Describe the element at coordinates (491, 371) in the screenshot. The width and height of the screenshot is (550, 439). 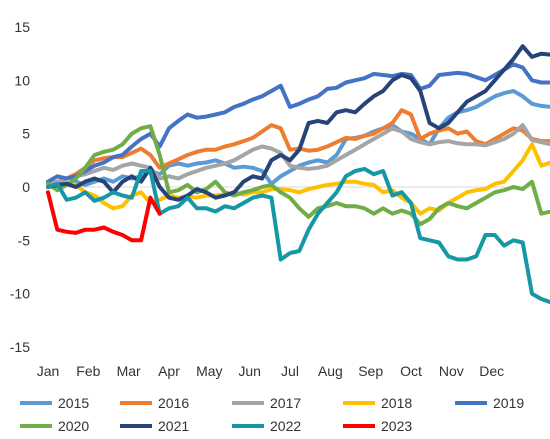
I see `x-tick-label: Dec` at that location.